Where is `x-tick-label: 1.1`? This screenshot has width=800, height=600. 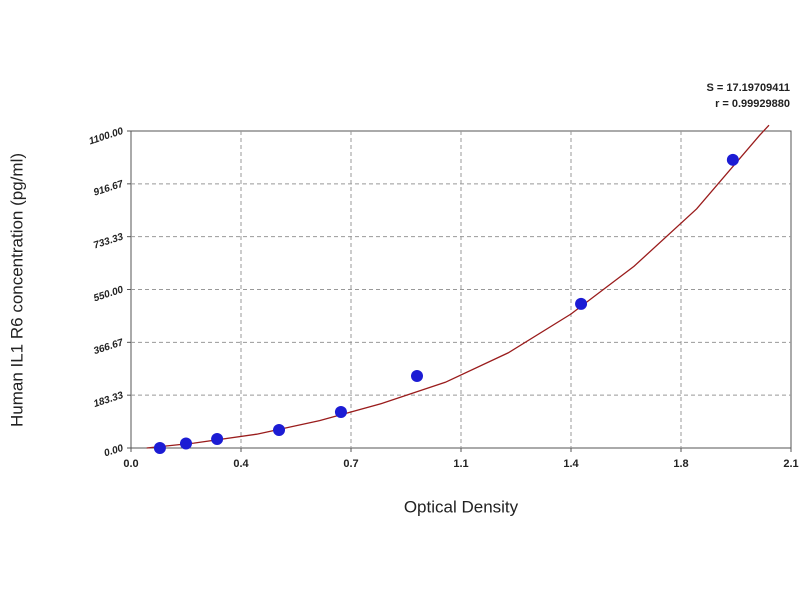 x-tick-label: 1.1 is located at coordinates (460, 464).